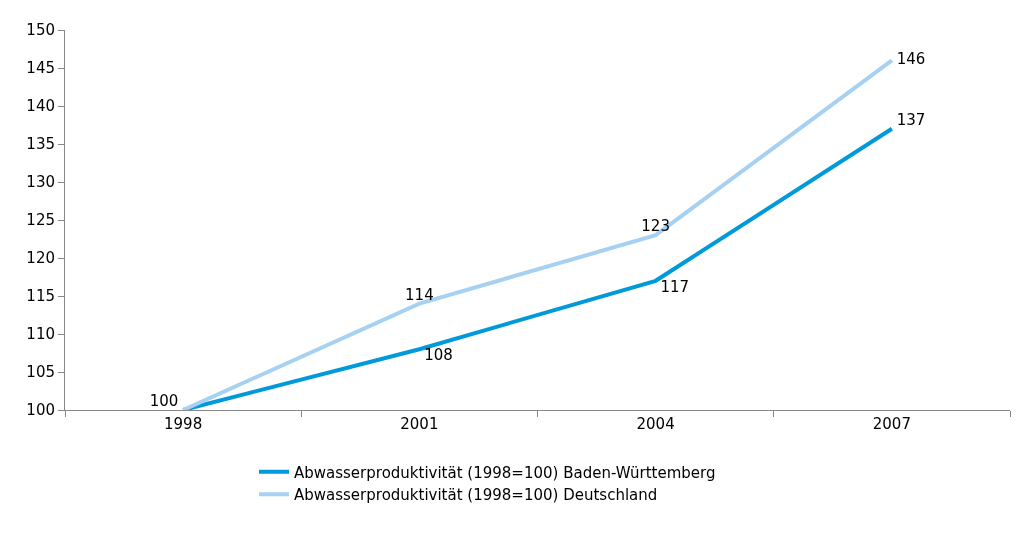 This screenshot has height=538, width=1030. I want to click on y-tick-label: 115, so click(40, 296).